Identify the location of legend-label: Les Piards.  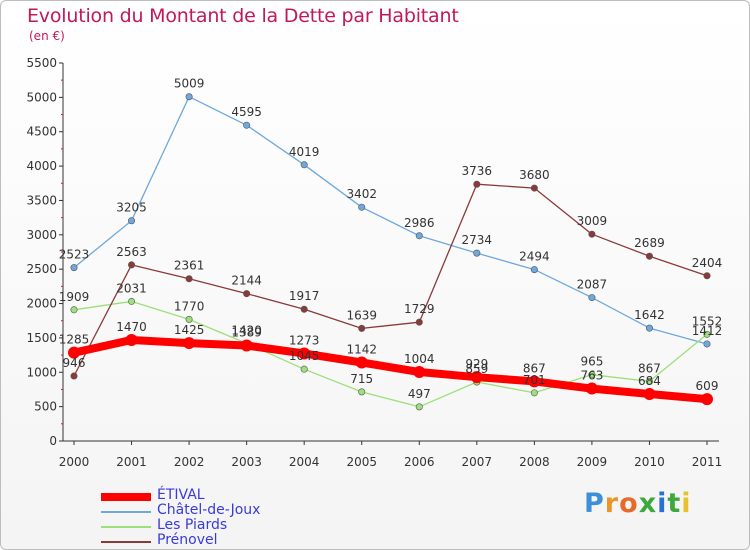
(192, 525).